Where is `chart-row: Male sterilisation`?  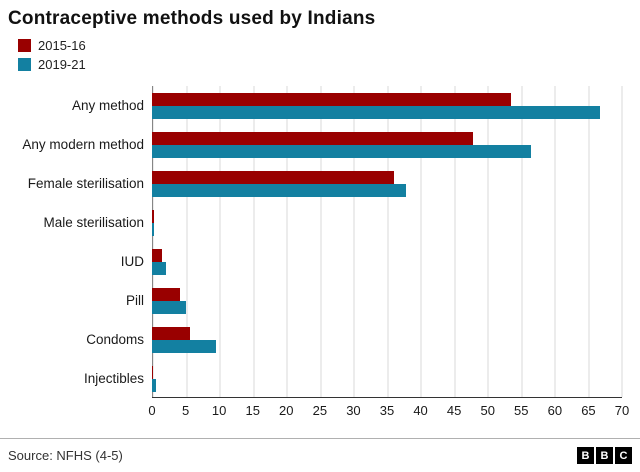 chart-row: Male sterilisation is located at coordinates (311, 222).